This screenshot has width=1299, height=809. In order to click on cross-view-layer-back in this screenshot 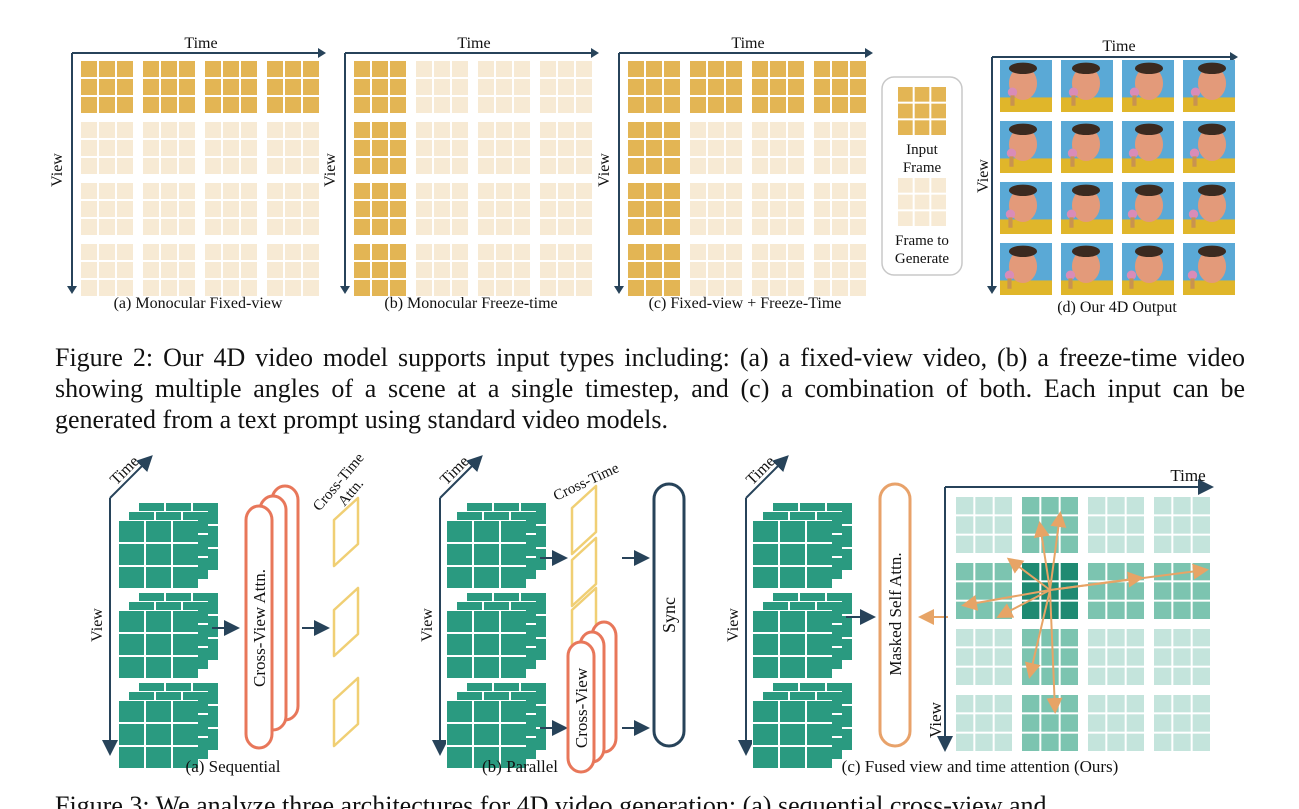, I will do `click(604, 687)`.